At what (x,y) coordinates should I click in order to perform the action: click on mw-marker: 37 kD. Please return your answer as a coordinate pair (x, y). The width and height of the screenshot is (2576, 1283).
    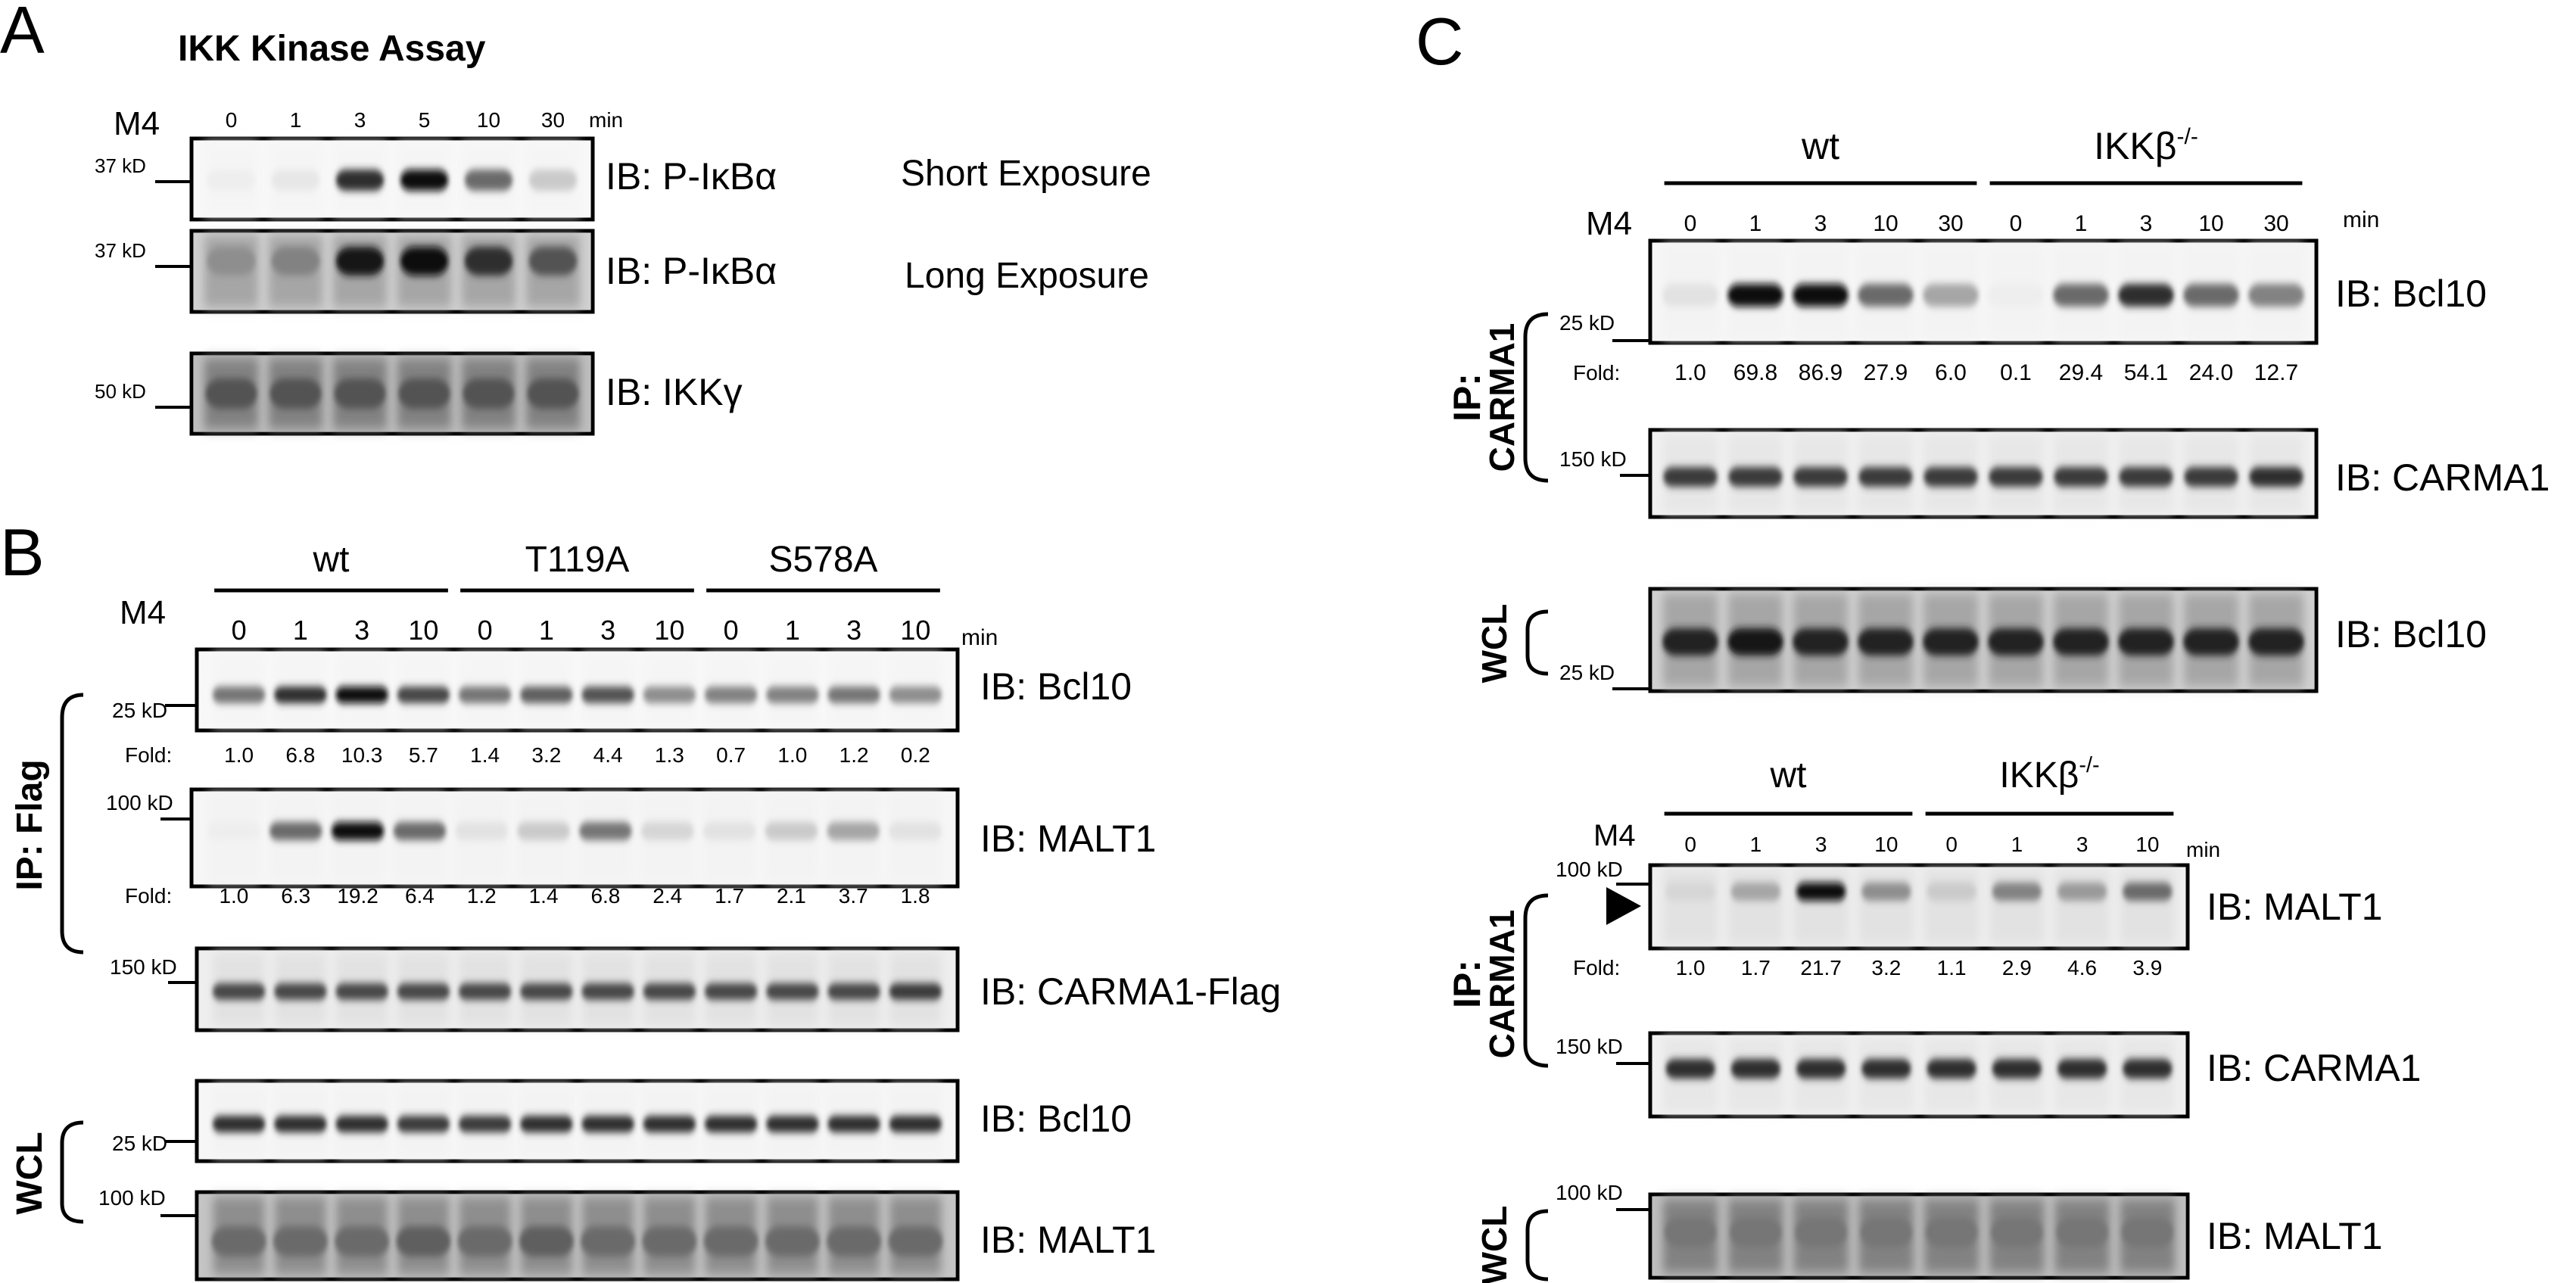
    Looking at the image, I should click on (121, 165).